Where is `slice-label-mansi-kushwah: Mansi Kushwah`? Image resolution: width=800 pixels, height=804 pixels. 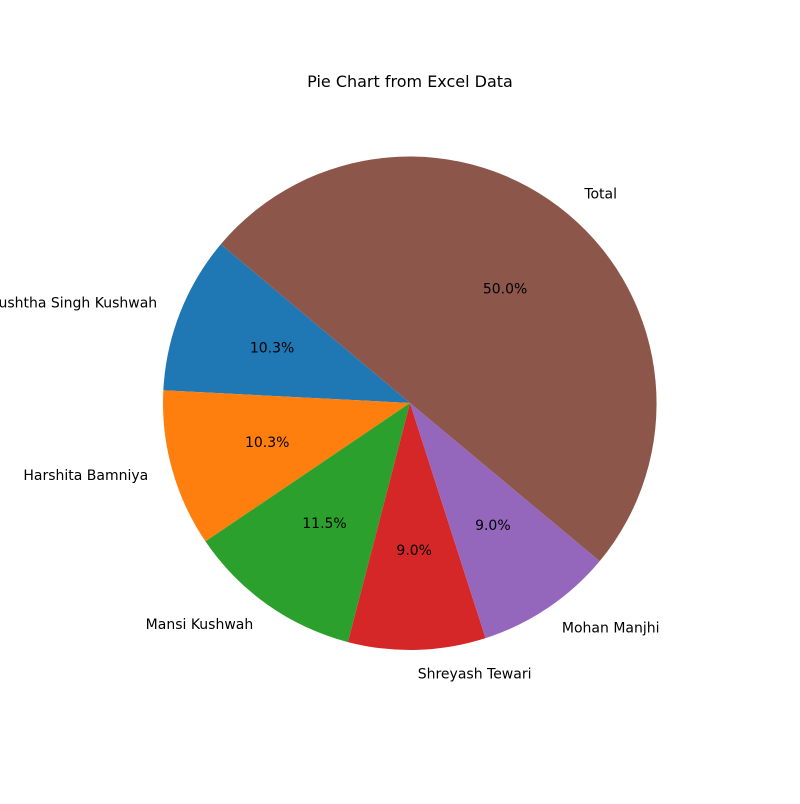 slice-label-mansi-kushwah: Mansi Kushwah is located at coordinates (200, 625).